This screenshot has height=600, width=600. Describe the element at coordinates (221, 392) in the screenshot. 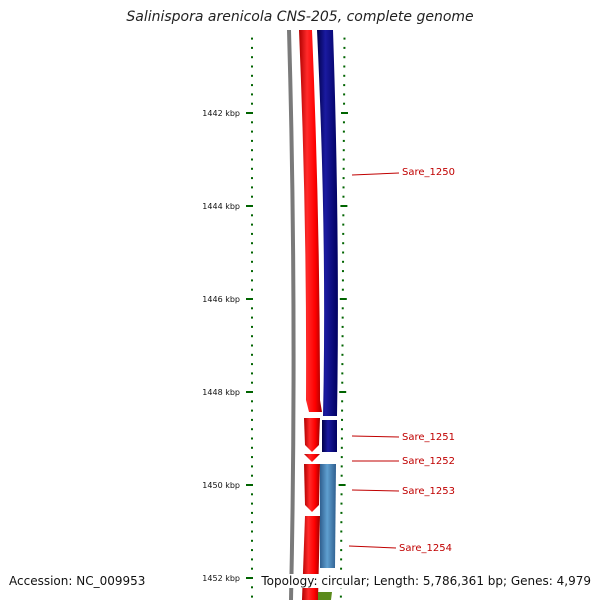

I see `ruler-label: 1448 kbp` at that location.